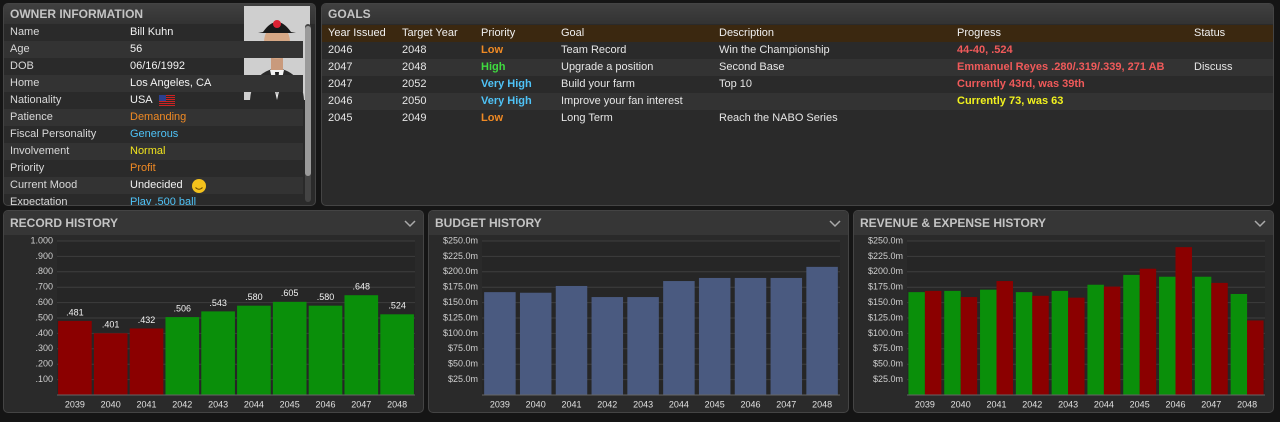 This screenshot has height=422, width=1280. I want to click on info-value: USA, so click(141, 100).